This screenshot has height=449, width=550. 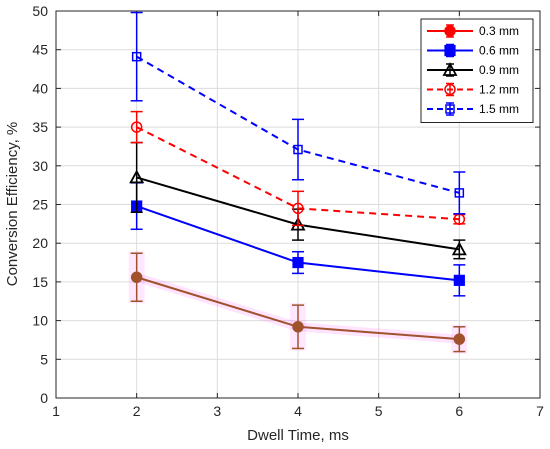 I want to click on y-tick-label: 50, so click(x=40, y=11).